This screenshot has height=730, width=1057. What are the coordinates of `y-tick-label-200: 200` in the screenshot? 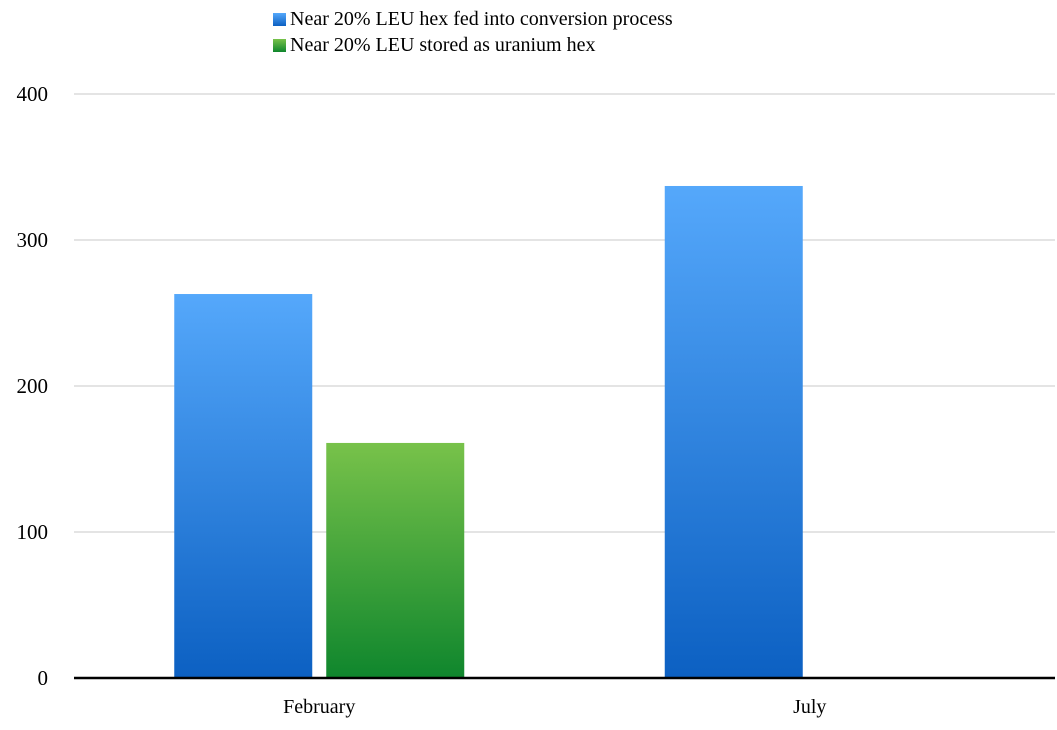 It's located at (33, 386).